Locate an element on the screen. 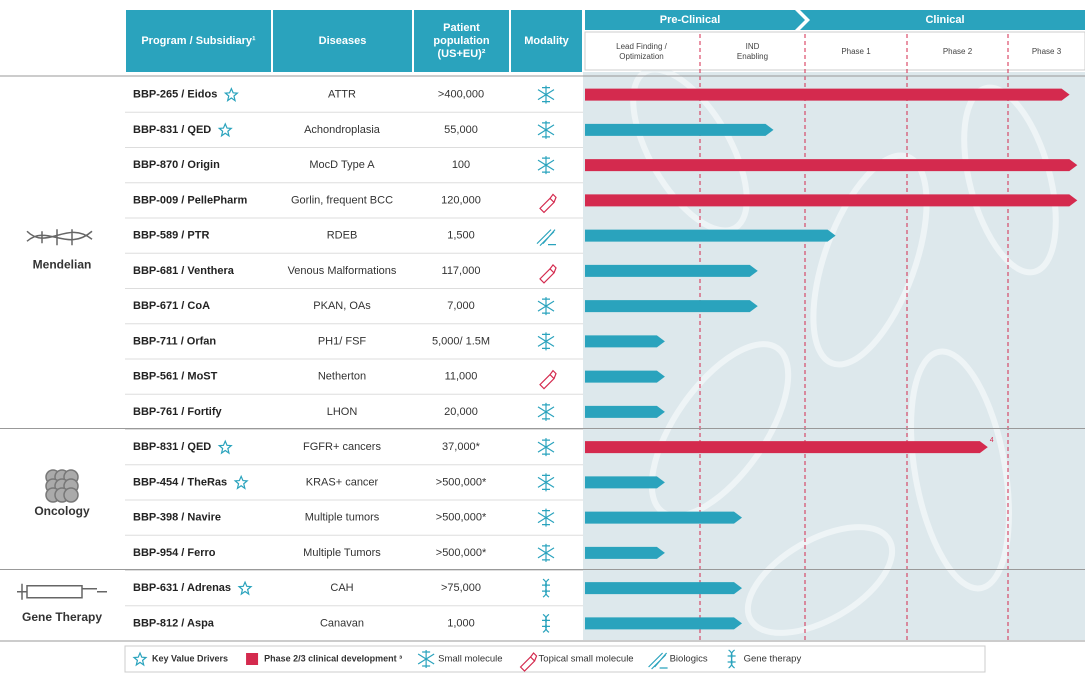 The width and height of the screenshot is (1085, 680). stage-label: Phase 1 is located at coordinates (856, 51).